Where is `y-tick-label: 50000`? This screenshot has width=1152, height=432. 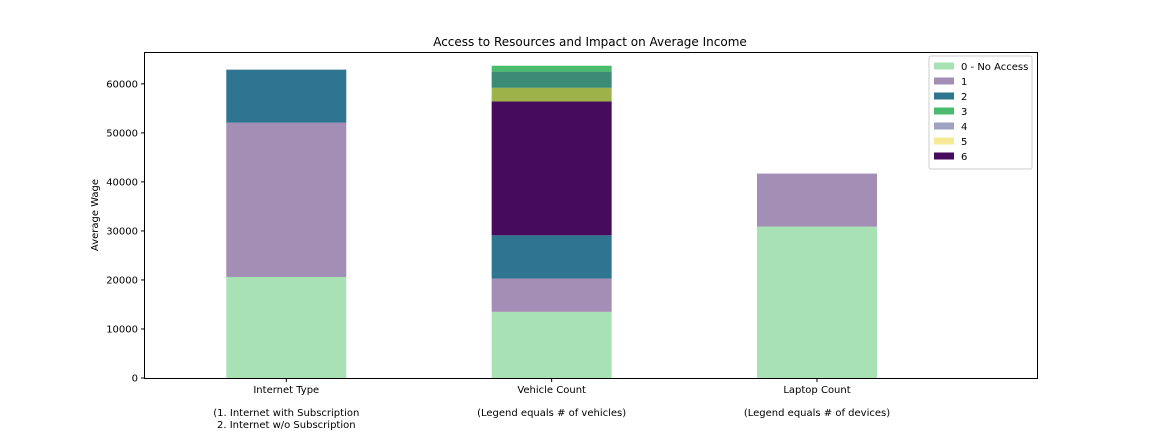 y-tick-label: 50000 is located at coordinates (122, 133).